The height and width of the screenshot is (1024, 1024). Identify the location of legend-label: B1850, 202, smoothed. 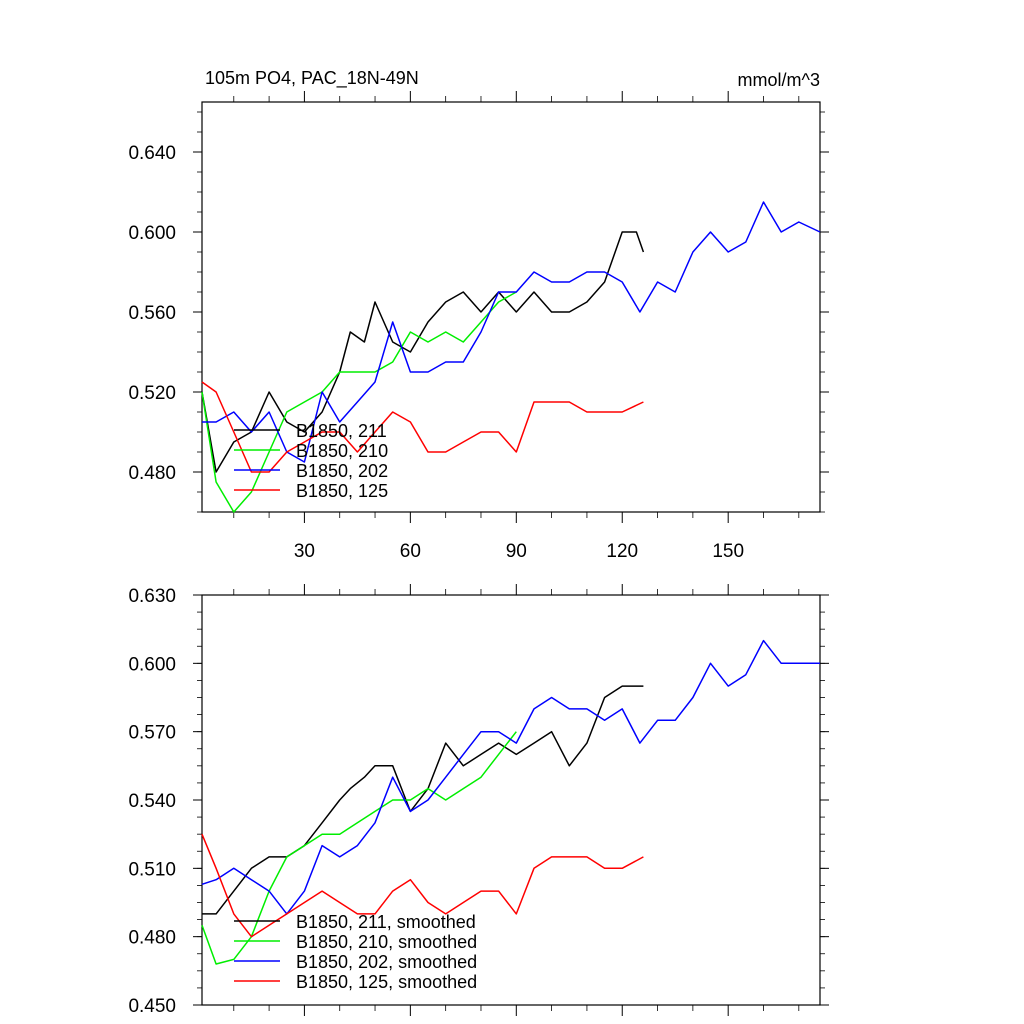
(386, 962).